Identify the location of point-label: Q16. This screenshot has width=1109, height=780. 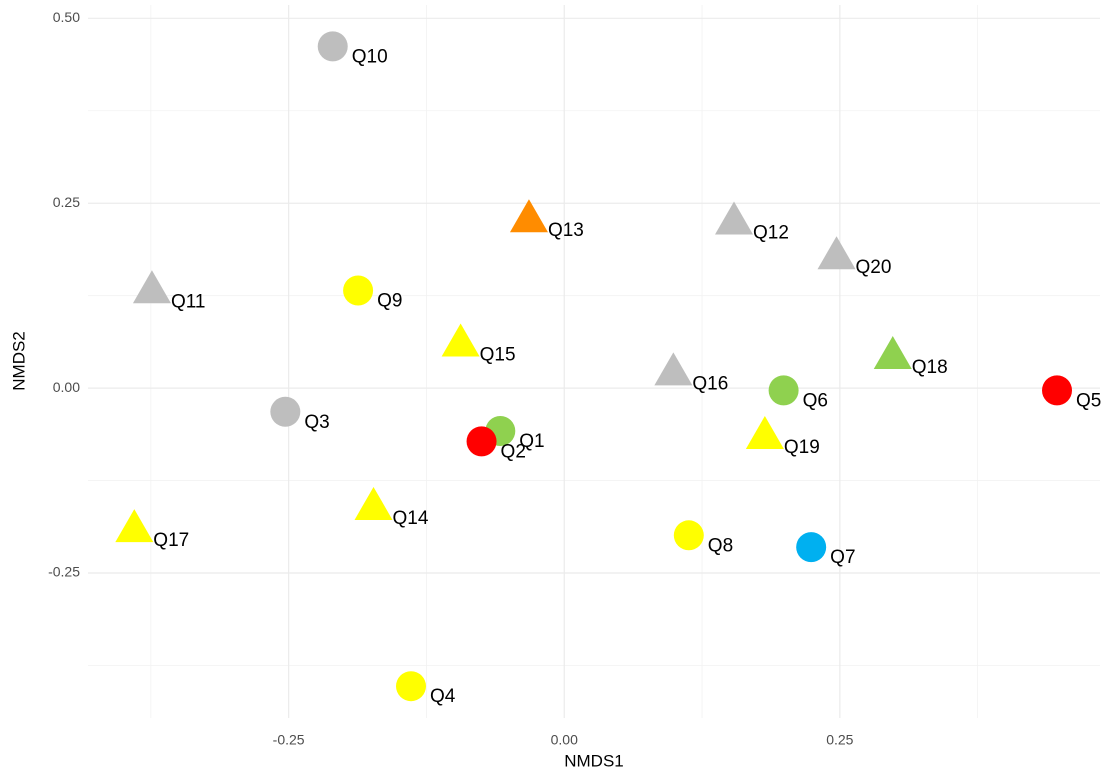
(710, 383).